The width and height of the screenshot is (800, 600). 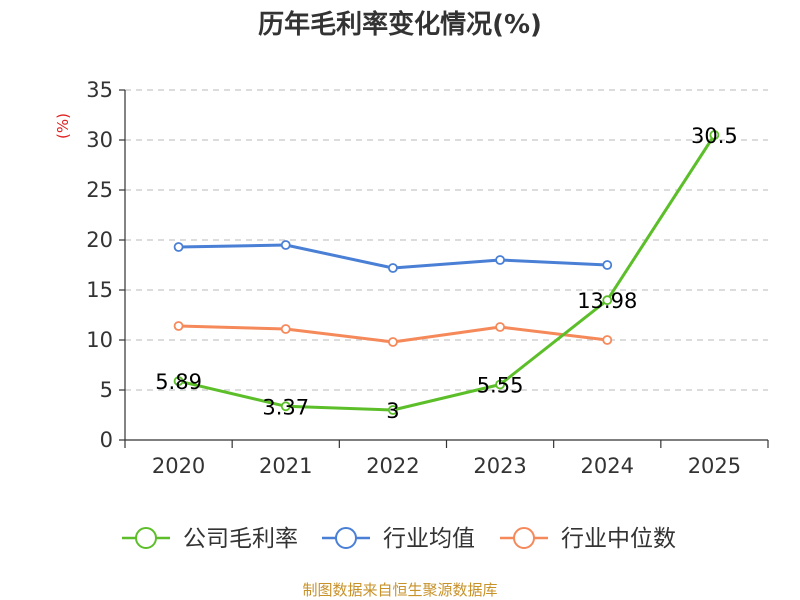 What do you see at coordinates (618, 539) in the screenshot?
I see `legend-label: 行业中位数` at bounding box center [618, 539].